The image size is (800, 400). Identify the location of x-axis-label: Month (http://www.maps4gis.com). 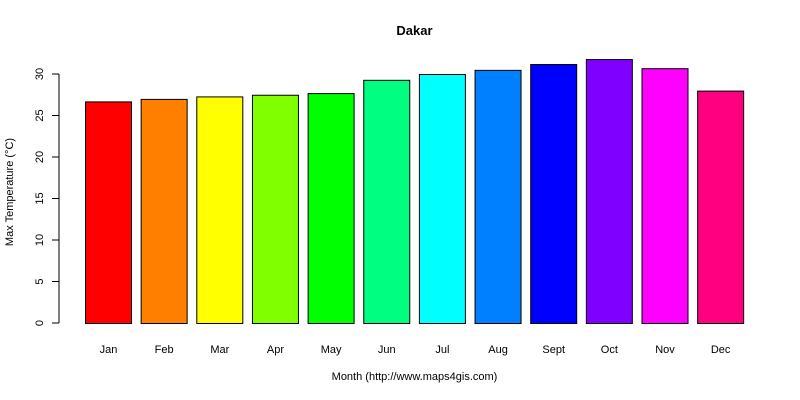
(414, 377).